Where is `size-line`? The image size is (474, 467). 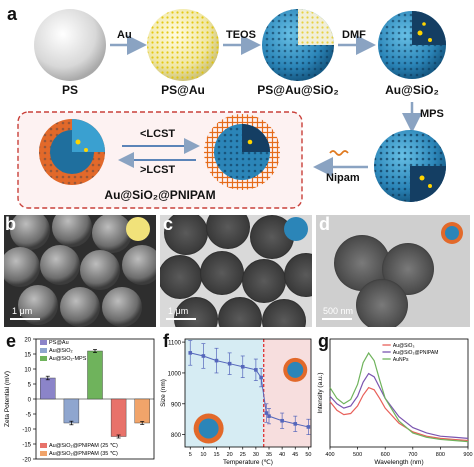
size-line is located at coordinates (249, 390).